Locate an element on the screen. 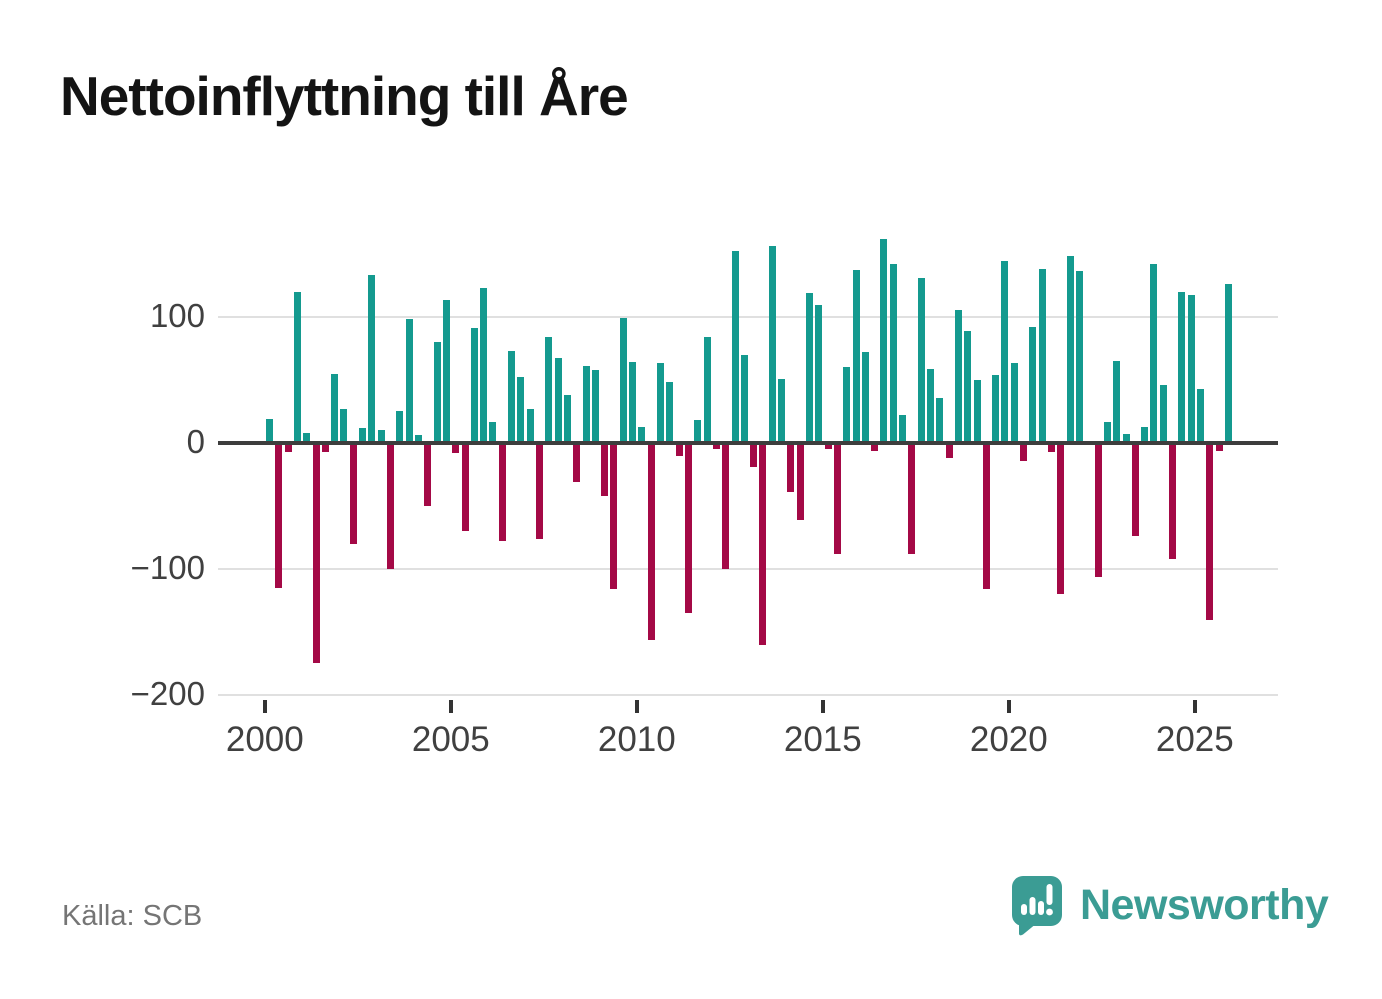 The width and height of the screenshot is (1382, 999). bar-2010-Q1 is located at coordinates (642, 434).